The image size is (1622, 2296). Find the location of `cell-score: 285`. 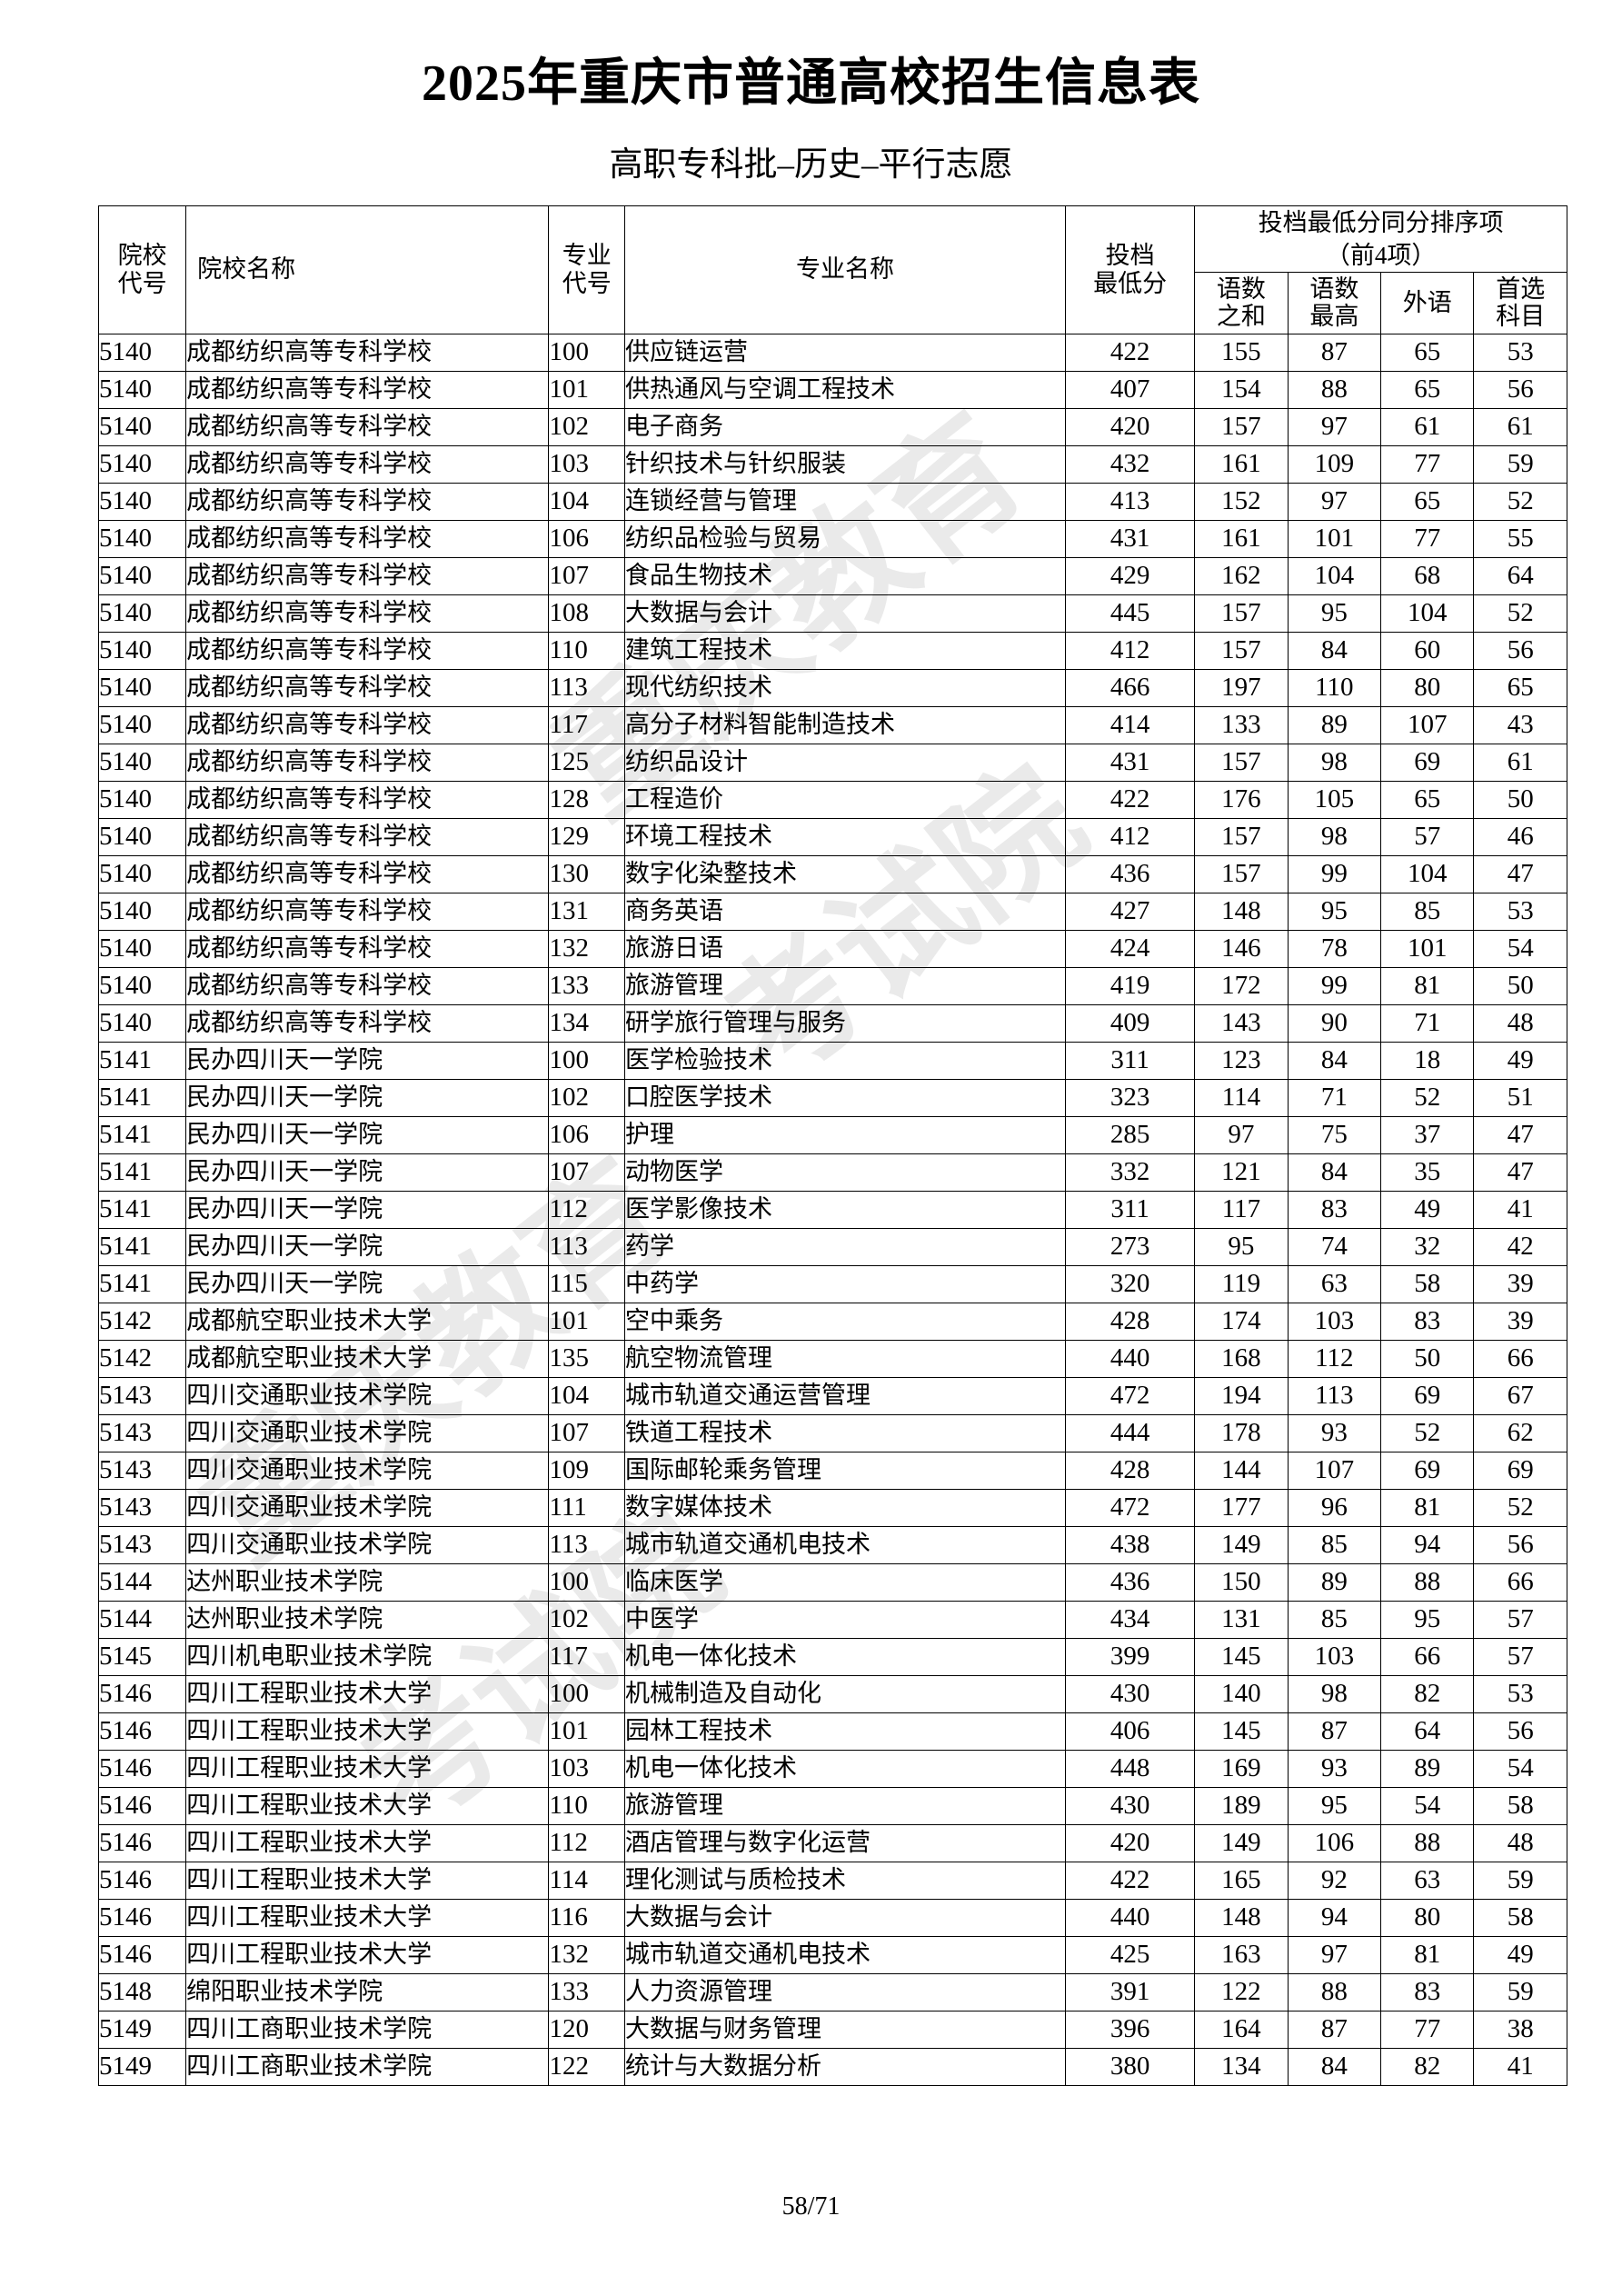

cell-score: 285 is located at coordinates (1130, 1134).